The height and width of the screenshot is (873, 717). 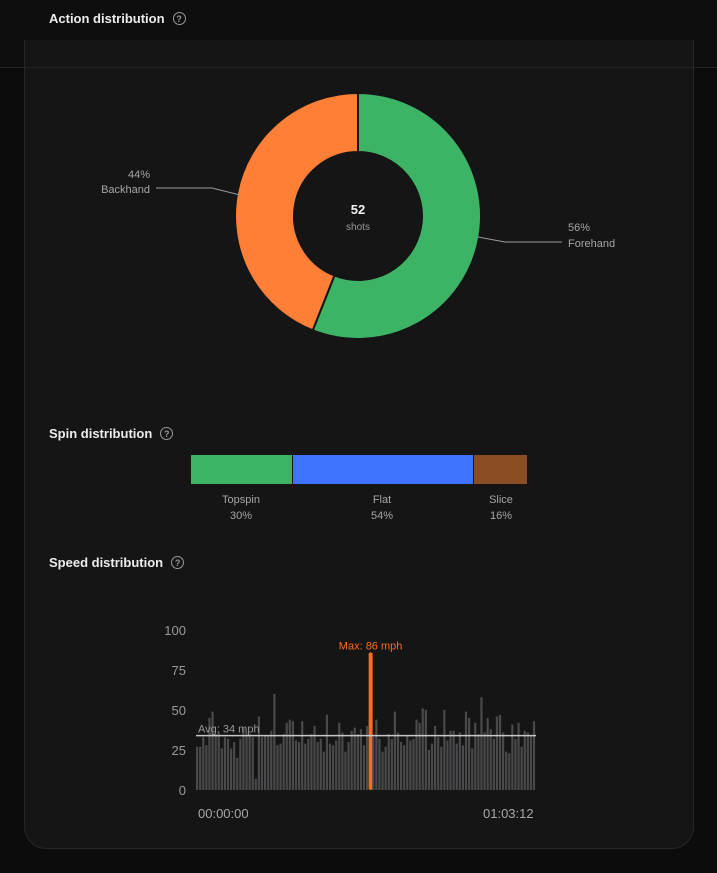 What do you see at coordinates (500, 469) in the screenshot?
I see `spin-segment-slice` at bounding box center [500, 469].